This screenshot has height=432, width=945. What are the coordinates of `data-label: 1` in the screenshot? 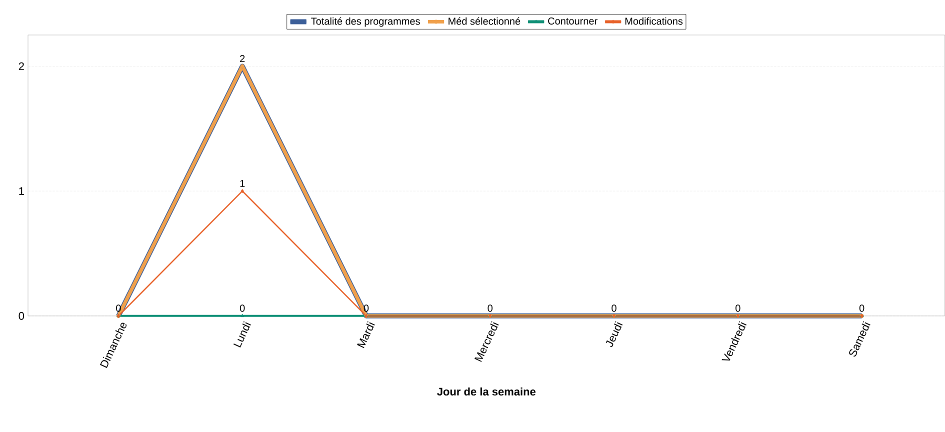 It's located at (242, 183).